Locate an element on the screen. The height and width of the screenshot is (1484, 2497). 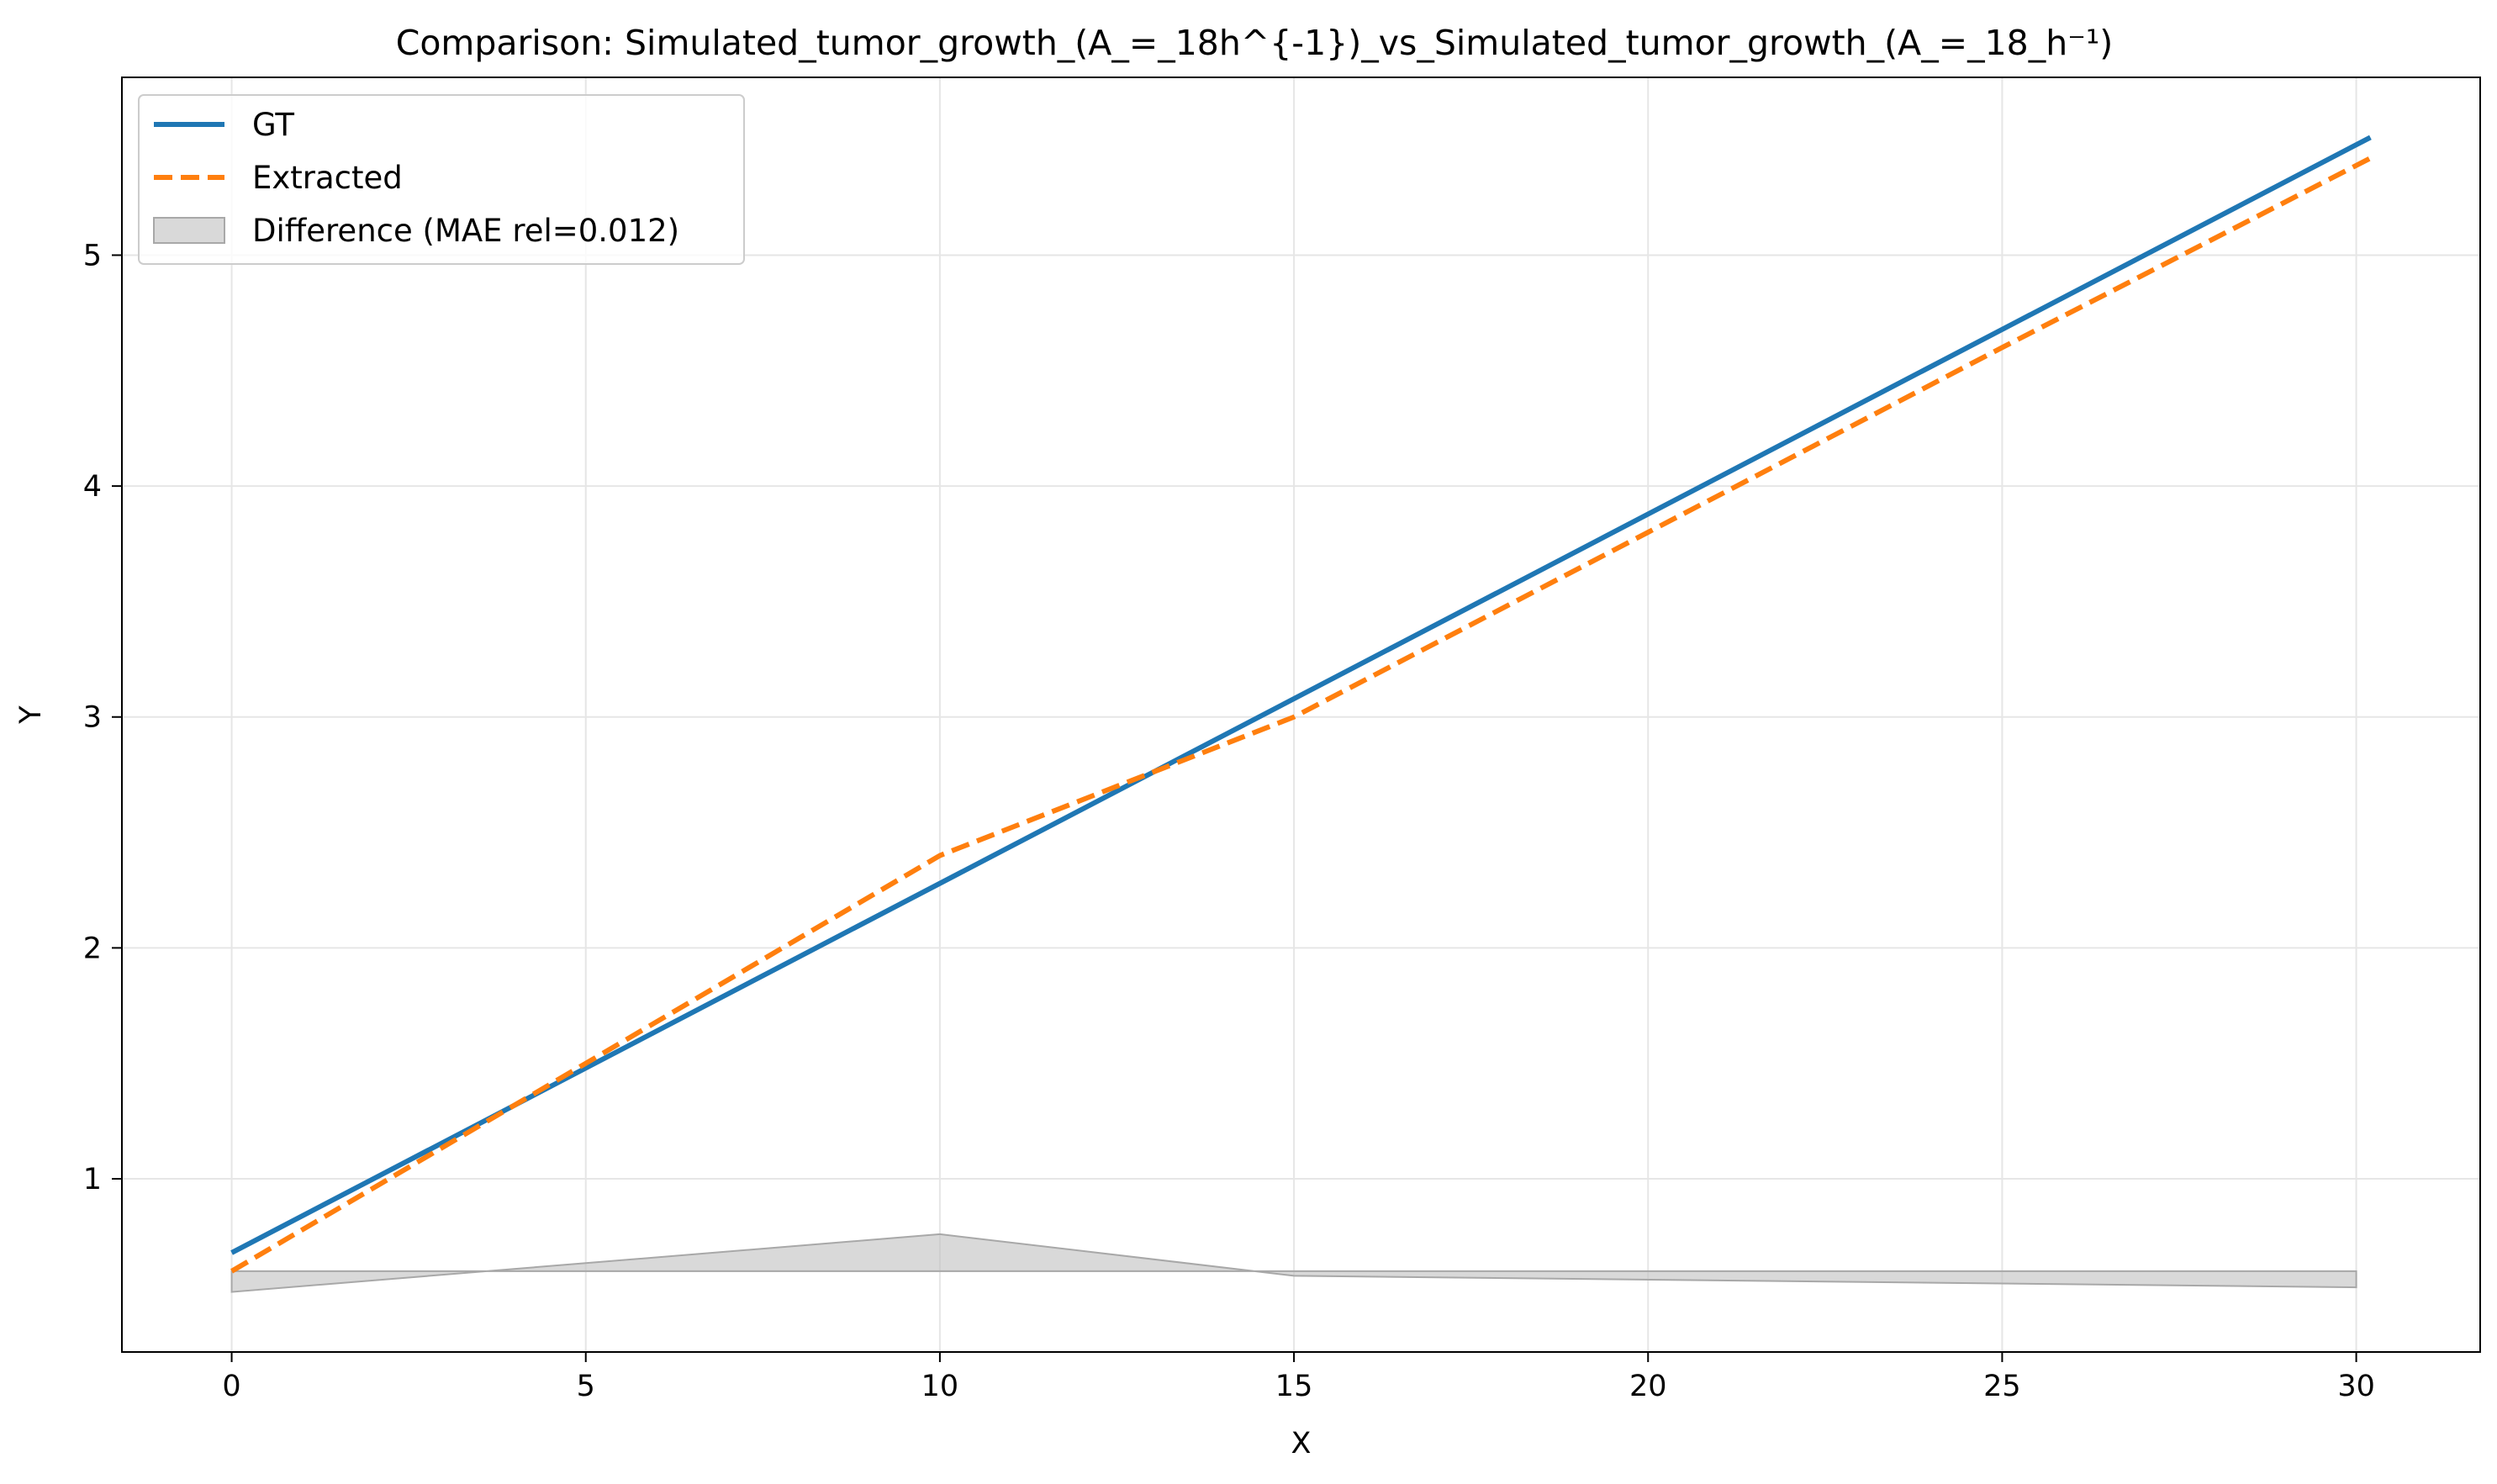
y-tick-label: 1 is located at coordinates (92, 1179).